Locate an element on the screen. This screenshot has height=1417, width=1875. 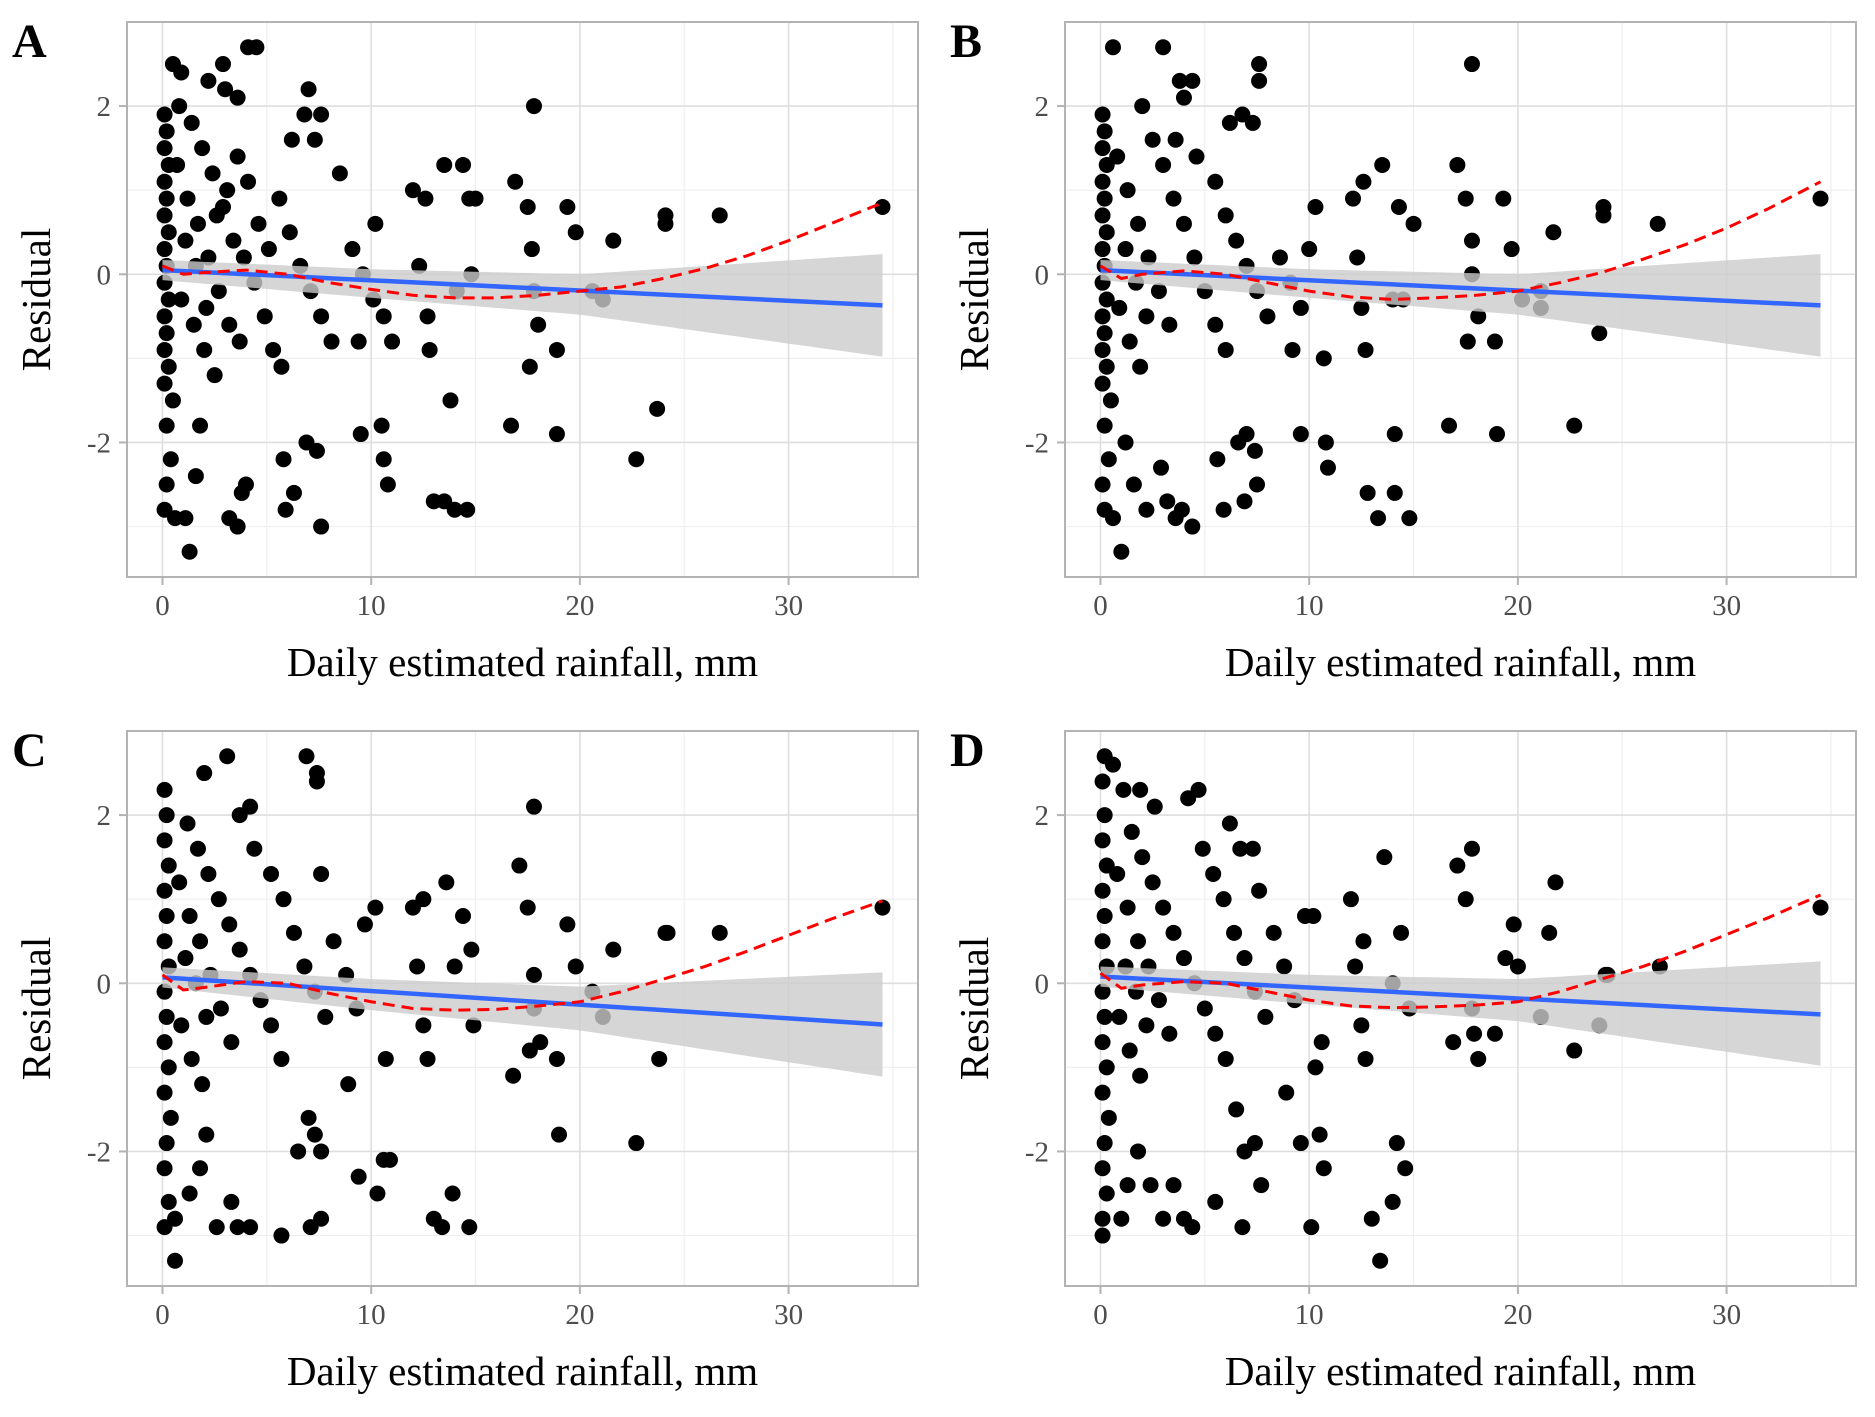
y-tick-label: 0 is located at coordinates (104, 984).